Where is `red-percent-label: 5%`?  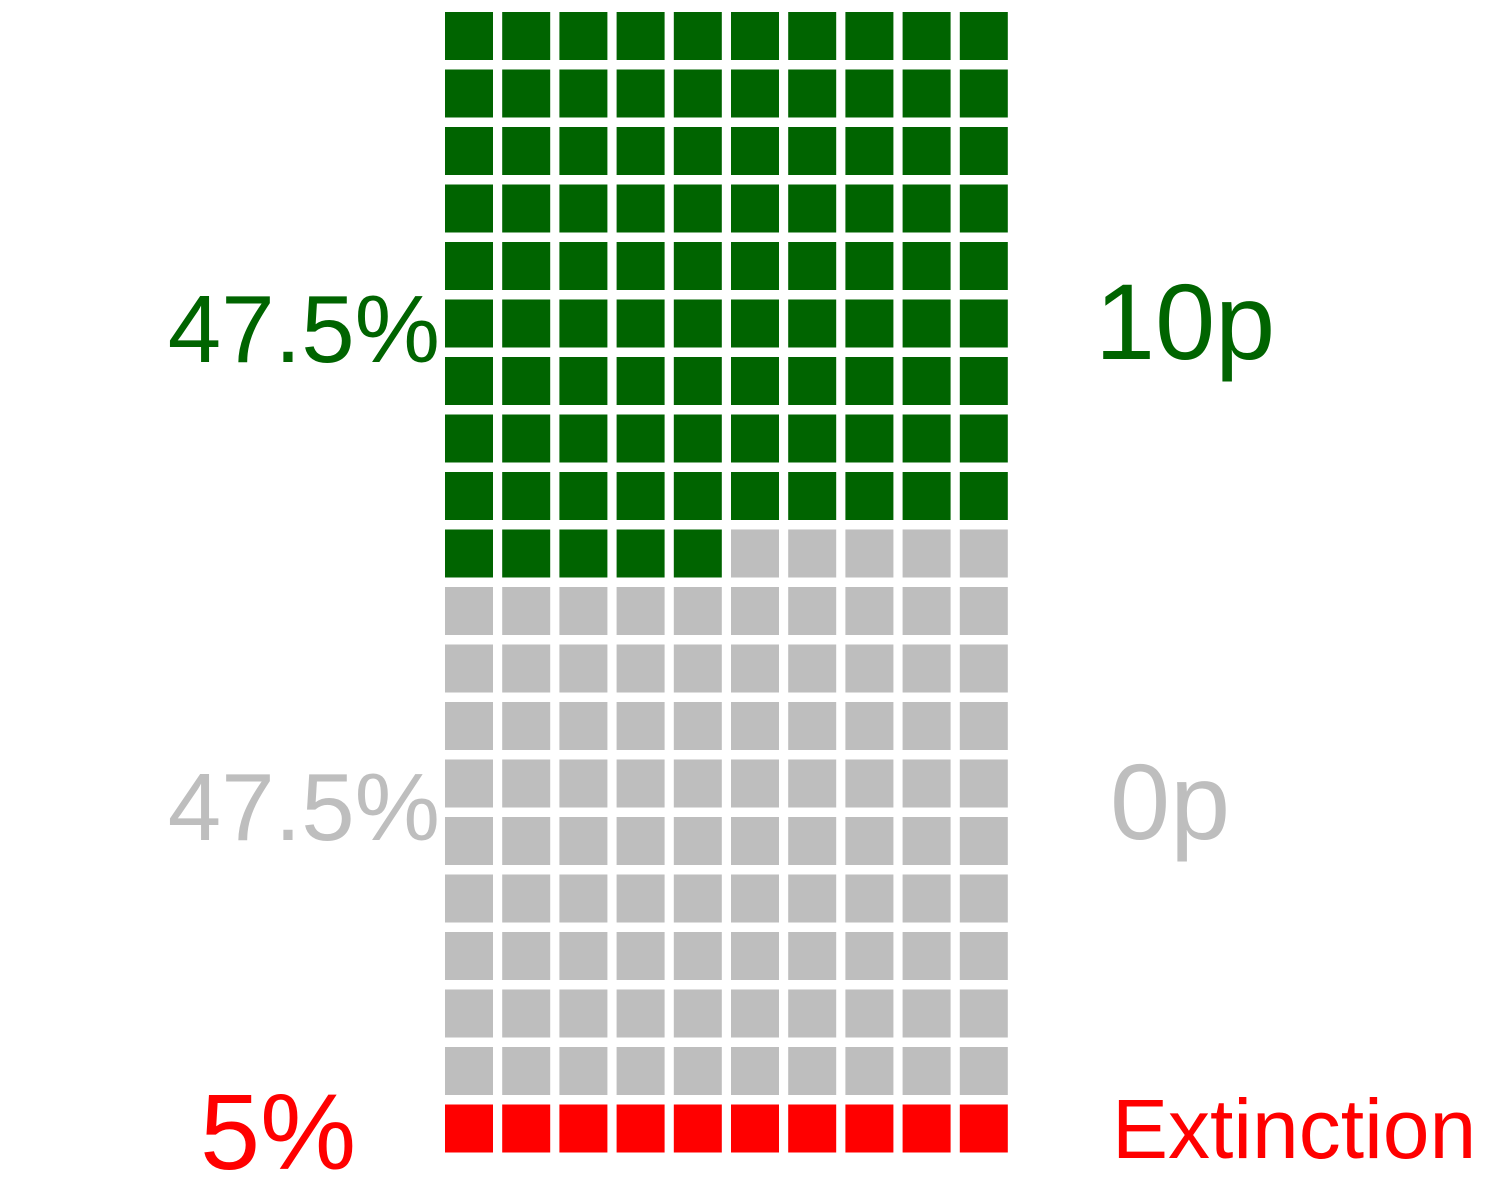 red-percent-label: 5% is located at coordinates (278, 1131).